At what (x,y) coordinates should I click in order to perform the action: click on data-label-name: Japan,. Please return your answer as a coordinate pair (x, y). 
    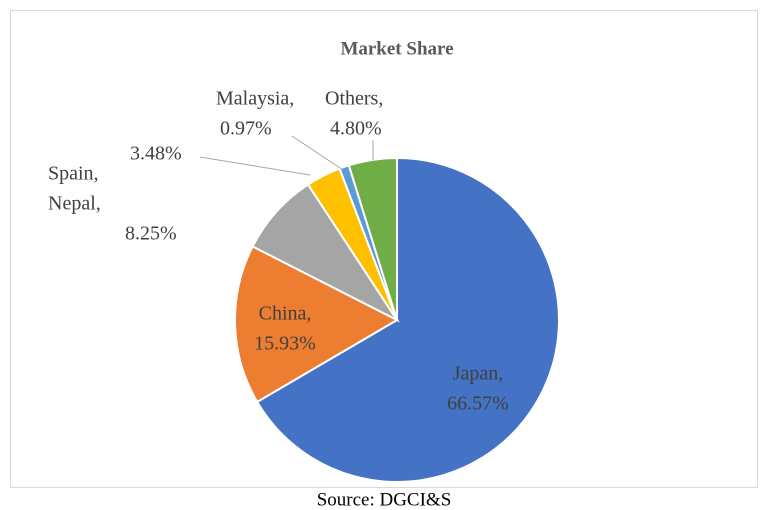
    Looking at the image, I should click on (478, 374).